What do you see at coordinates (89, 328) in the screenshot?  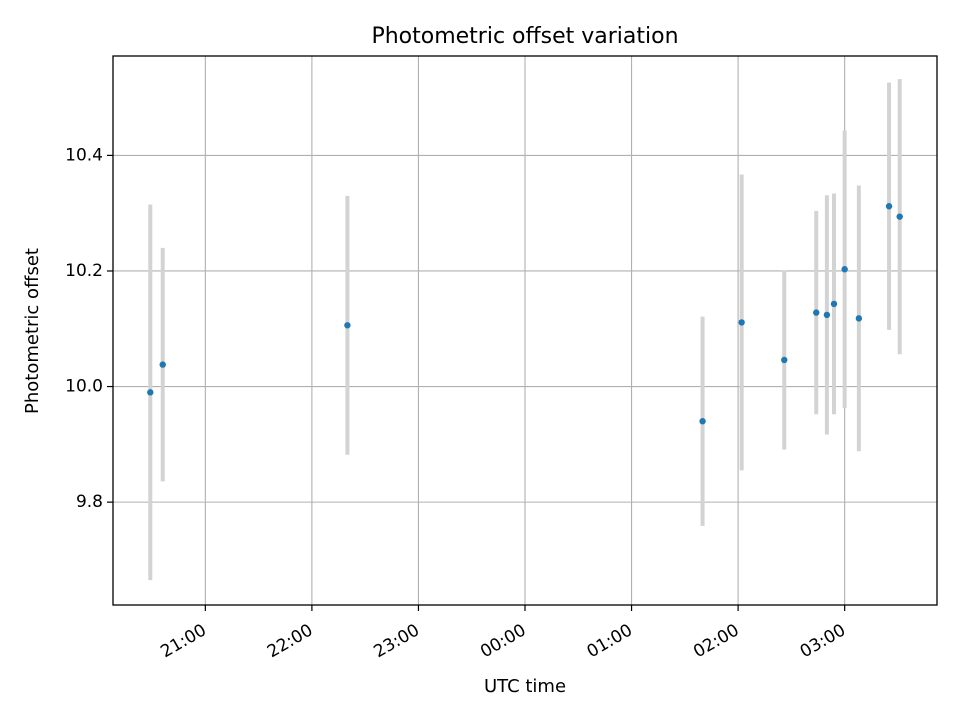 I see `y-axis-ticks: 9.8 10.0 10.2 10.4` at bounding box center [89, 328].